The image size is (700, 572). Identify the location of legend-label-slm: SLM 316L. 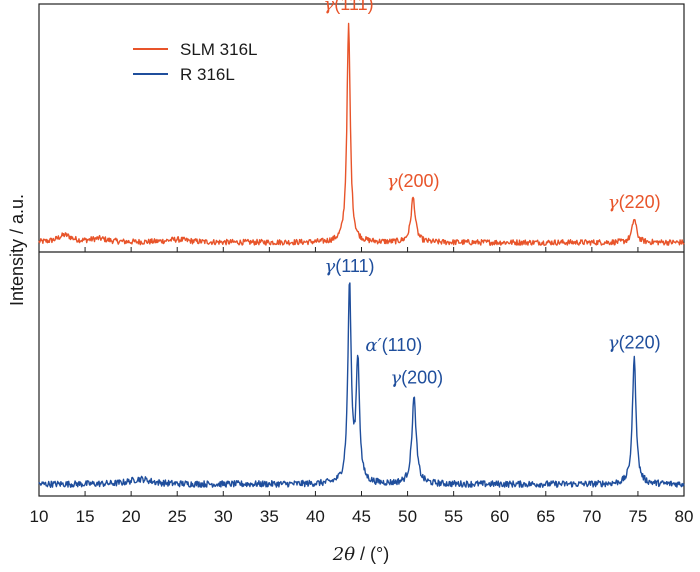
(219, 49).